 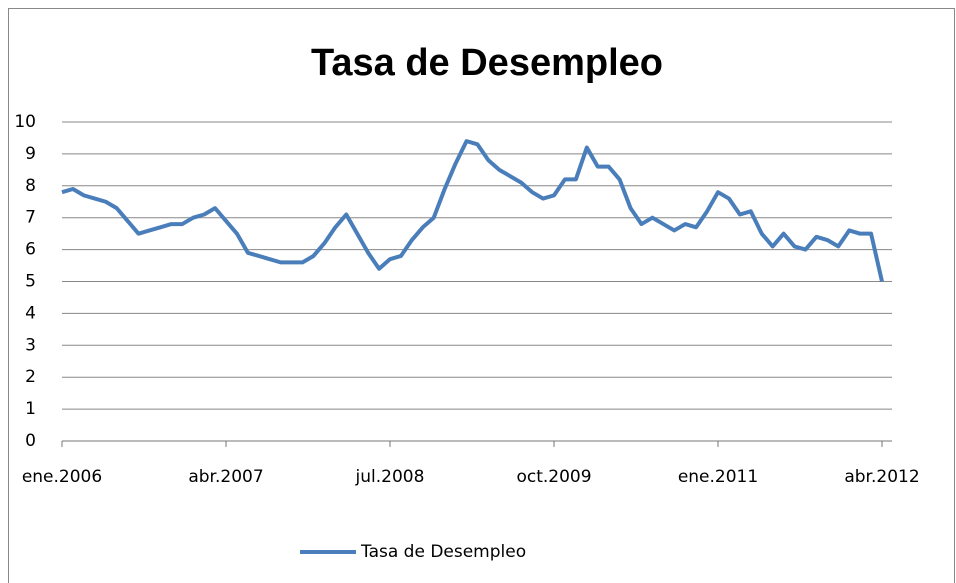 What do you see at coordinates (30, 250) in the screenshot?
I see `y-tick-label: 6` at bounding box center [30, 250].